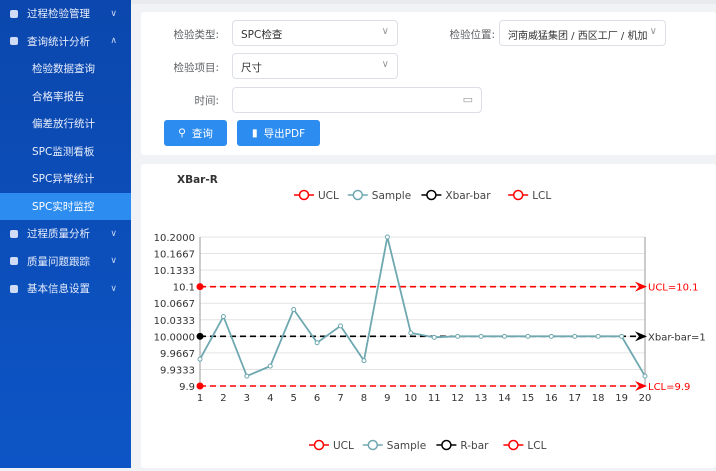 This screenshot has width=716, height=471. I want to click on center-marker, so click(200, 336).